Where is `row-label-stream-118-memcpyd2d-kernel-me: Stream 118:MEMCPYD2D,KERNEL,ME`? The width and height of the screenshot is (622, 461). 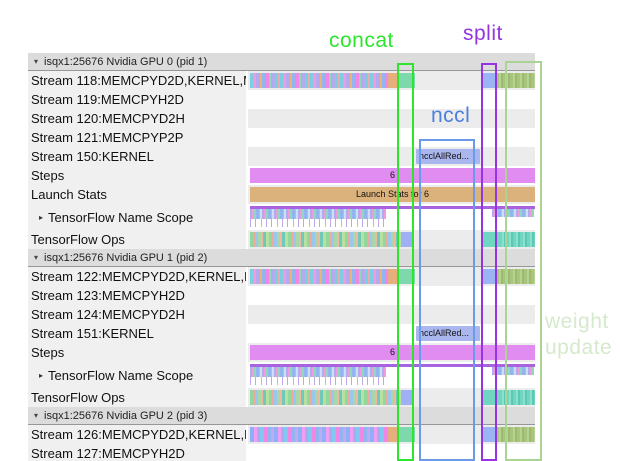 row-label-stream-118-memcpyd2d-kernel-me: Stream 118:MEMCPYD2D,KERNEL,ME is located at coordinates (137, 80).